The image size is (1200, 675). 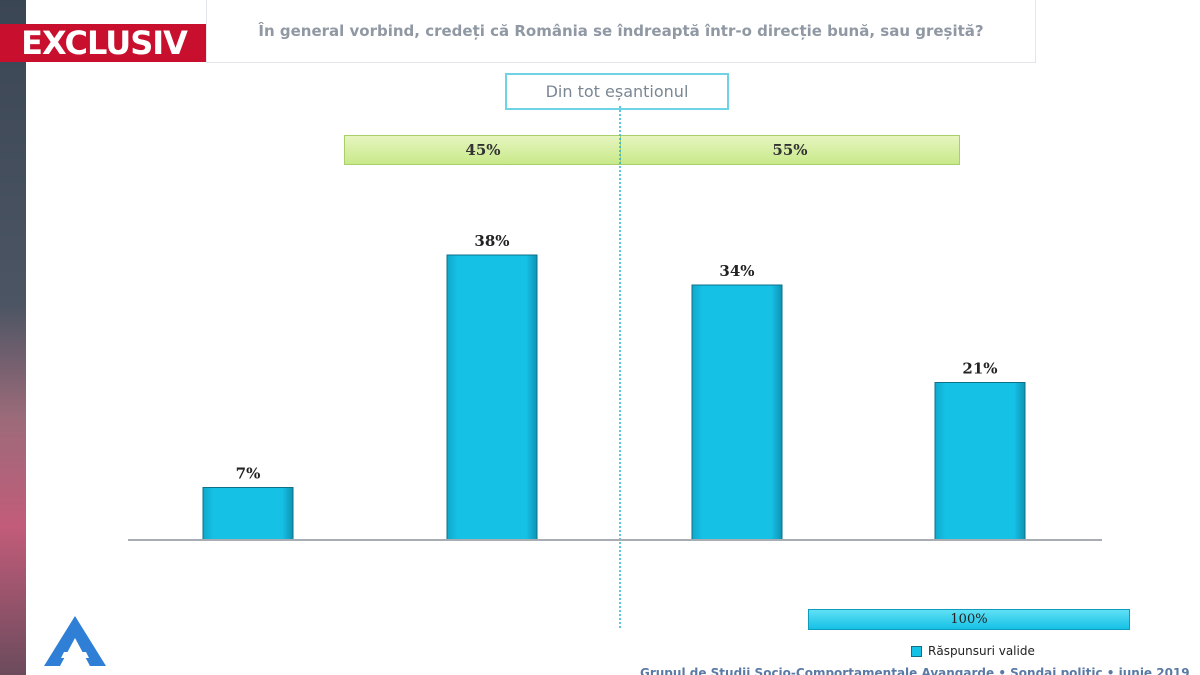 I want to click on avangarde-a-logo-icon, so click(x=75, y=641).